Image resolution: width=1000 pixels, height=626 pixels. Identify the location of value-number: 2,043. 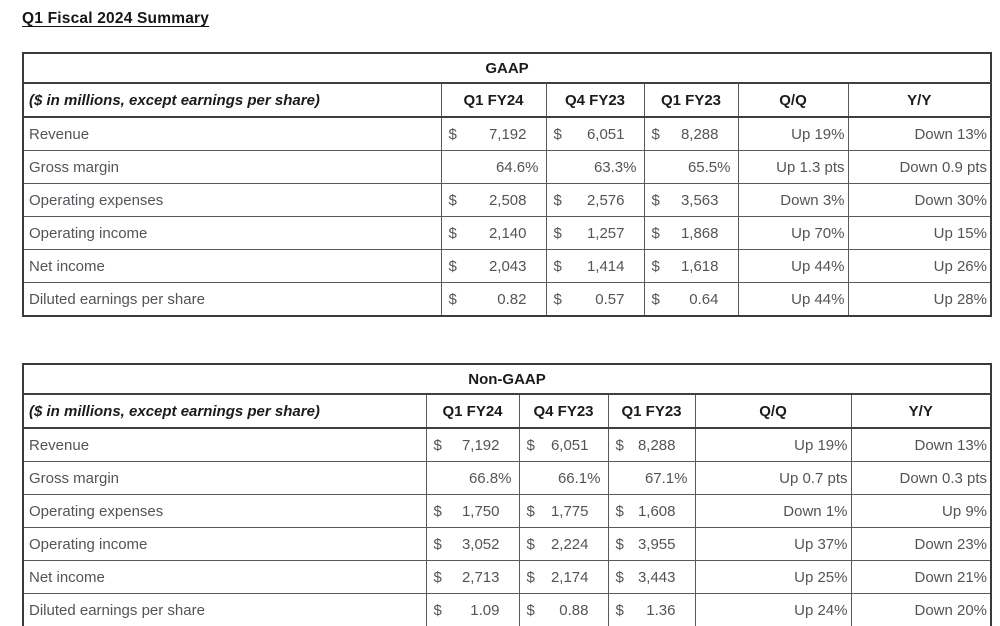
(507, 266).